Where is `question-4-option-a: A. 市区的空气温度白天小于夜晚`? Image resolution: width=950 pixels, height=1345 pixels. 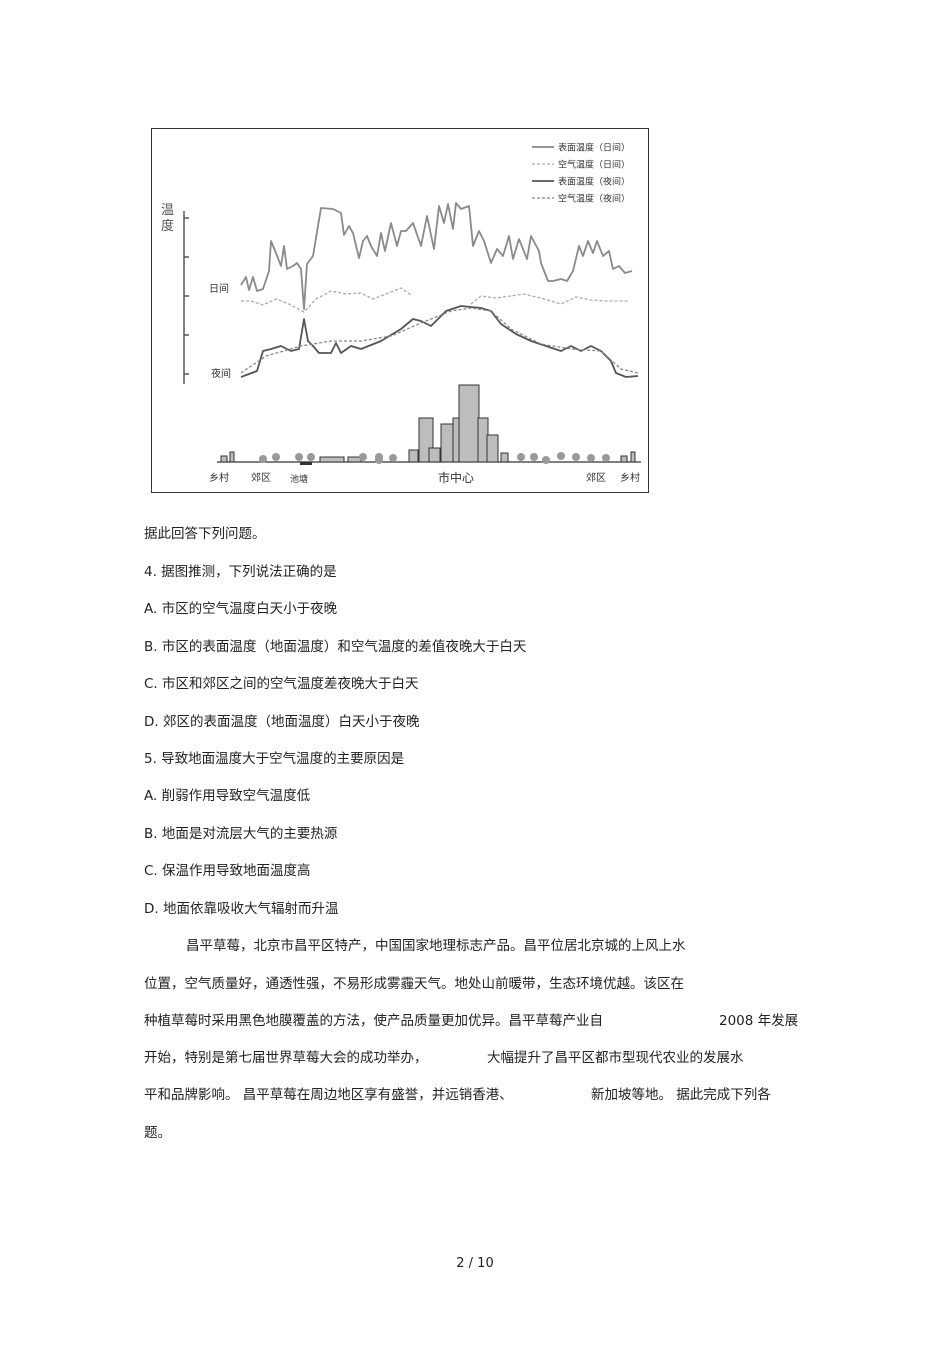
question-4-option-a: A. 市区的空气温度白天小于夜晚 is located at coordinates (241, 609).